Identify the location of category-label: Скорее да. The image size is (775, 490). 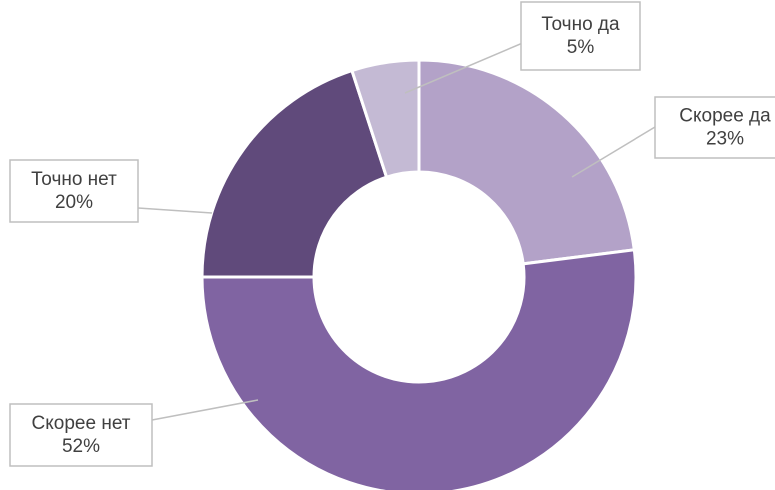
(725, 116).